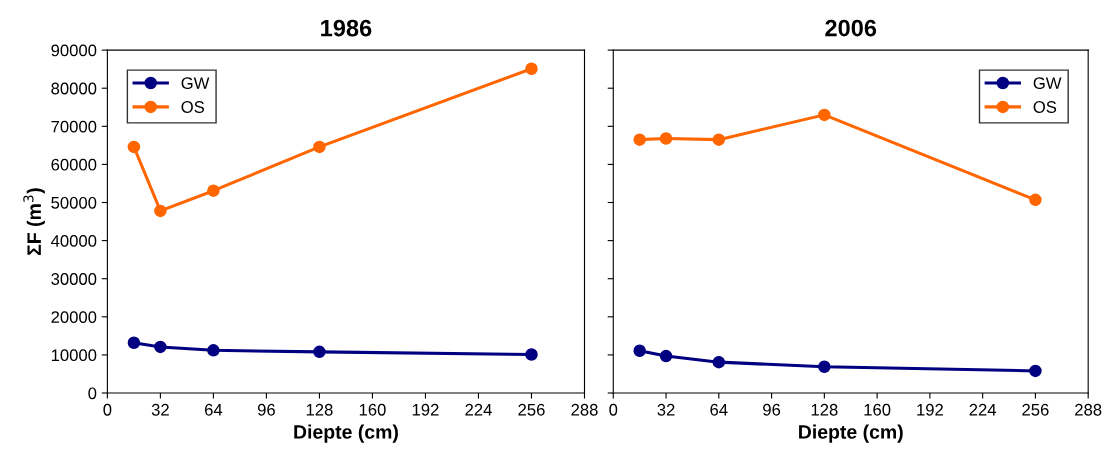  I want to click on y-tick-label: 50000, so click(74, 202).